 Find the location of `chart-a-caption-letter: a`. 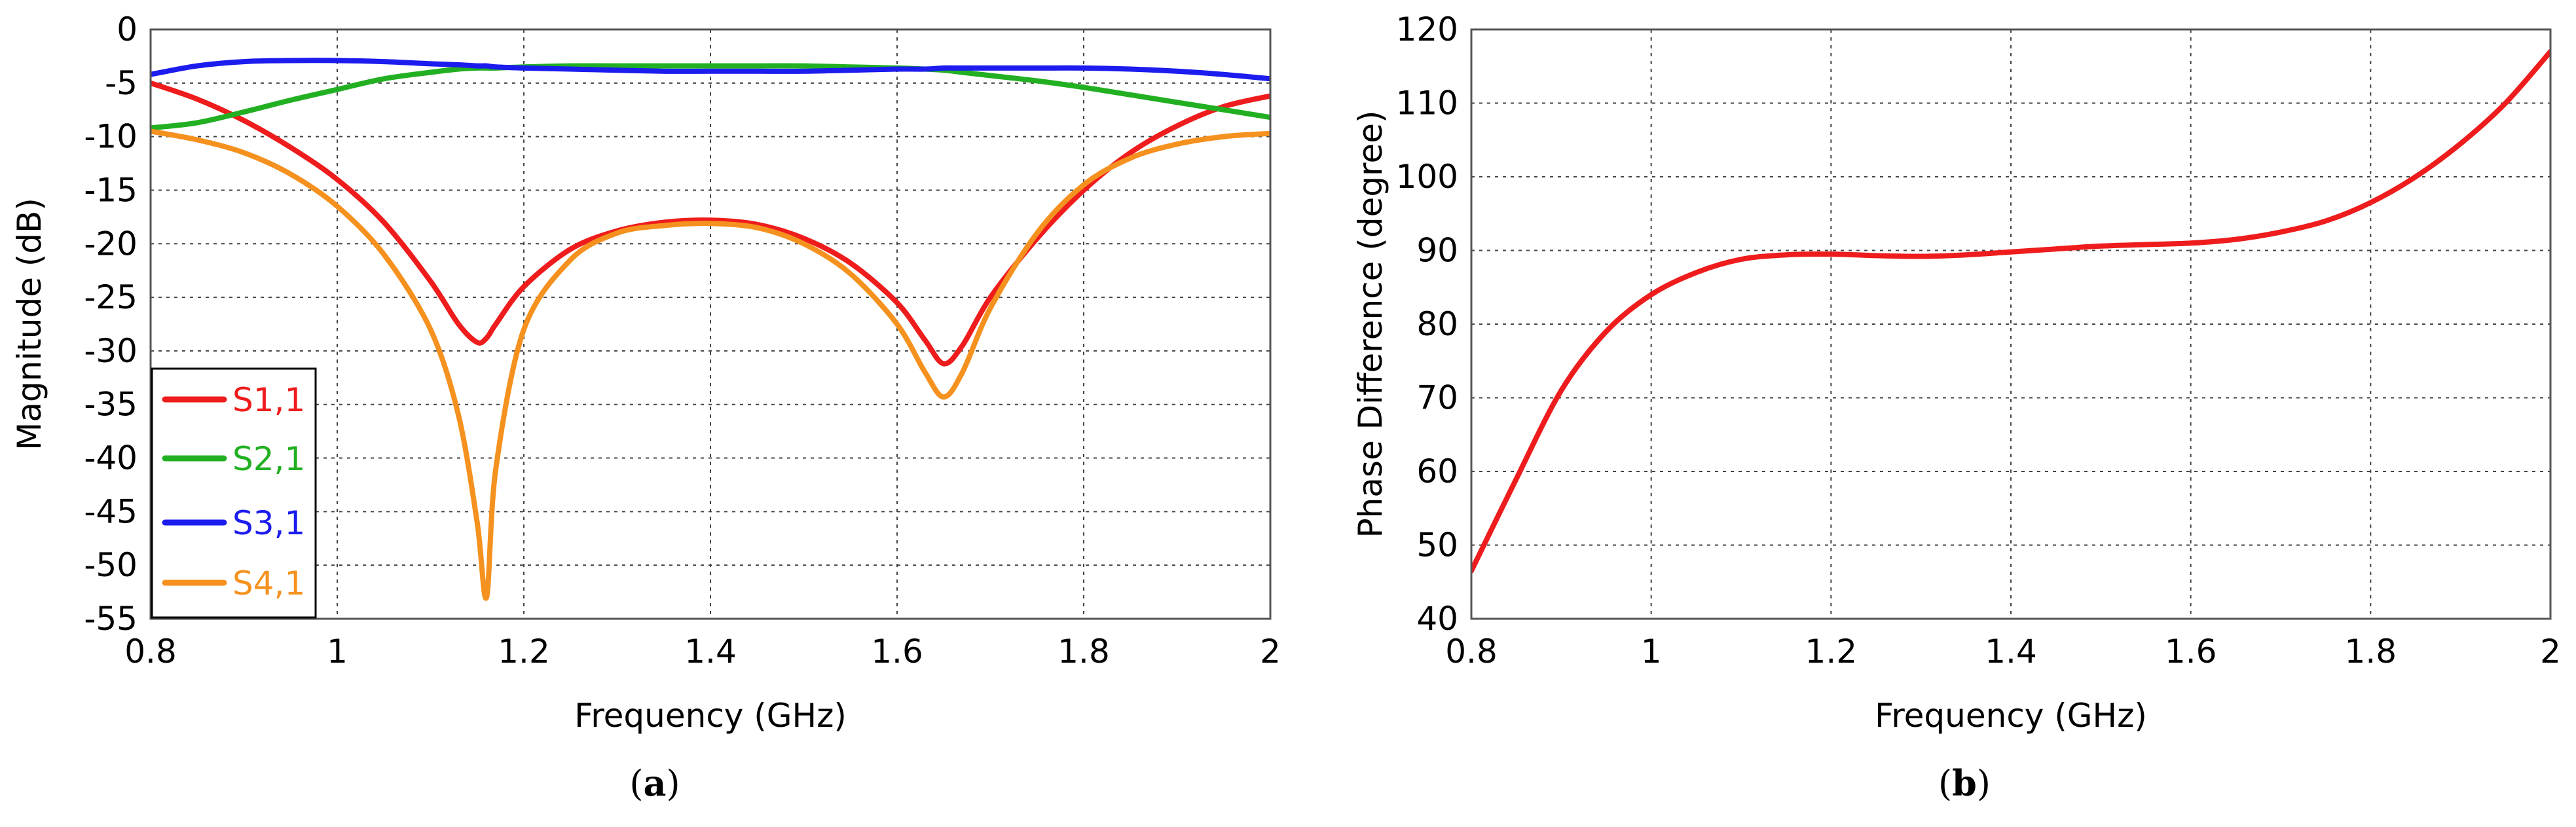

chart-a-caption-letter: a is located at coordinates (655, 783).